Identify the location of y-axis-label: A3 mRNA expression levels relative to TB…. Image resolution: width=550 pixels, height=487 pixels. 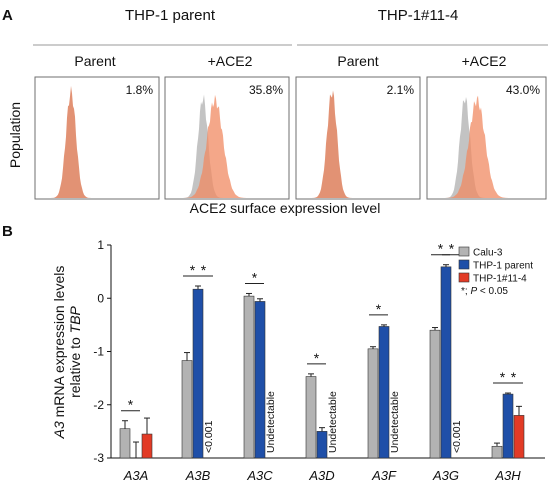
(67, 353).